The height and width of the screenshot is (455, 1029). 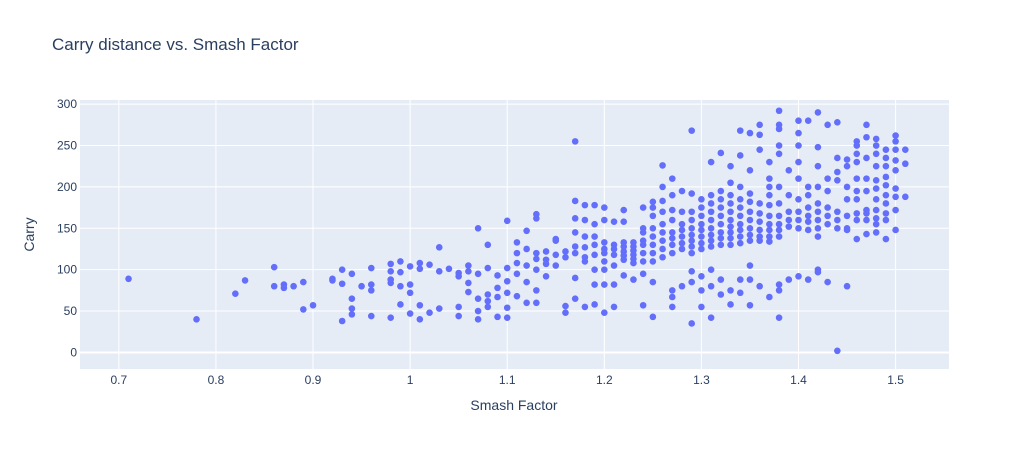 What do you see at coordinates (895, 380) in the screenshot?
I see `x-tick-label: 1.5` at bounding box center [895, 380].